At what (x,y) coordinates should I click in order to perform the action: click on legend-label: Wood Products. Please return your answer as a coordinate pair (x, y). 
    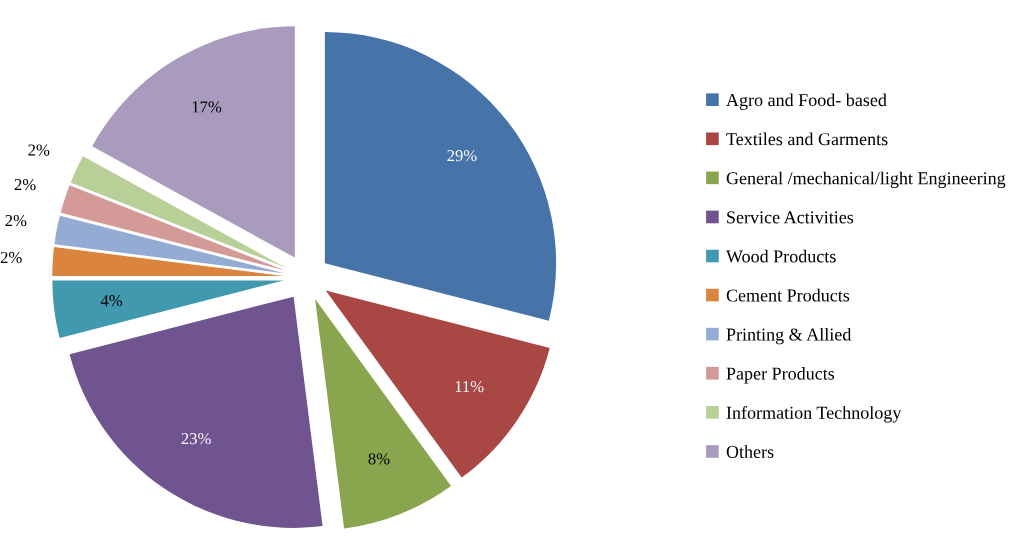
    Looking at the image, I should click on (780, 256).